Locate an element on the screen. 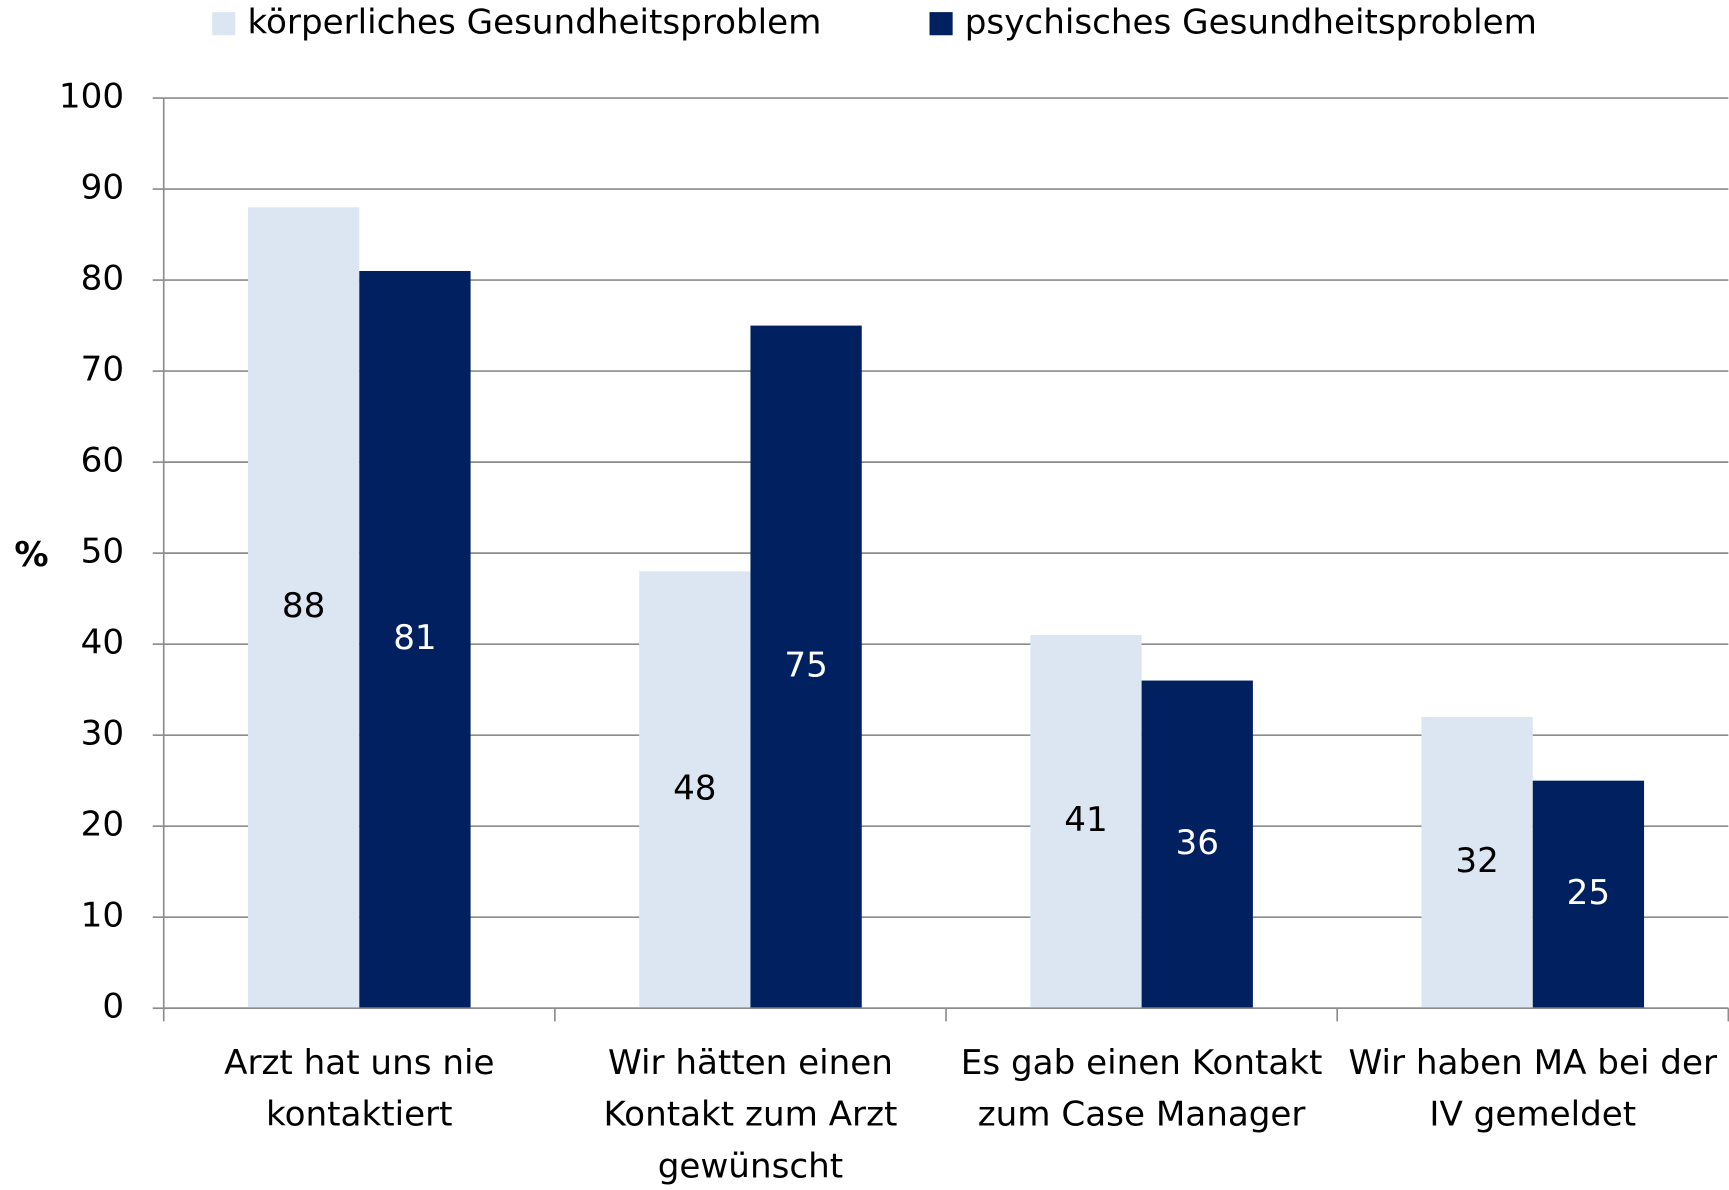 The image size is (1729, 1190). y-tick-label: 100 is located at coordinates (91, 97).